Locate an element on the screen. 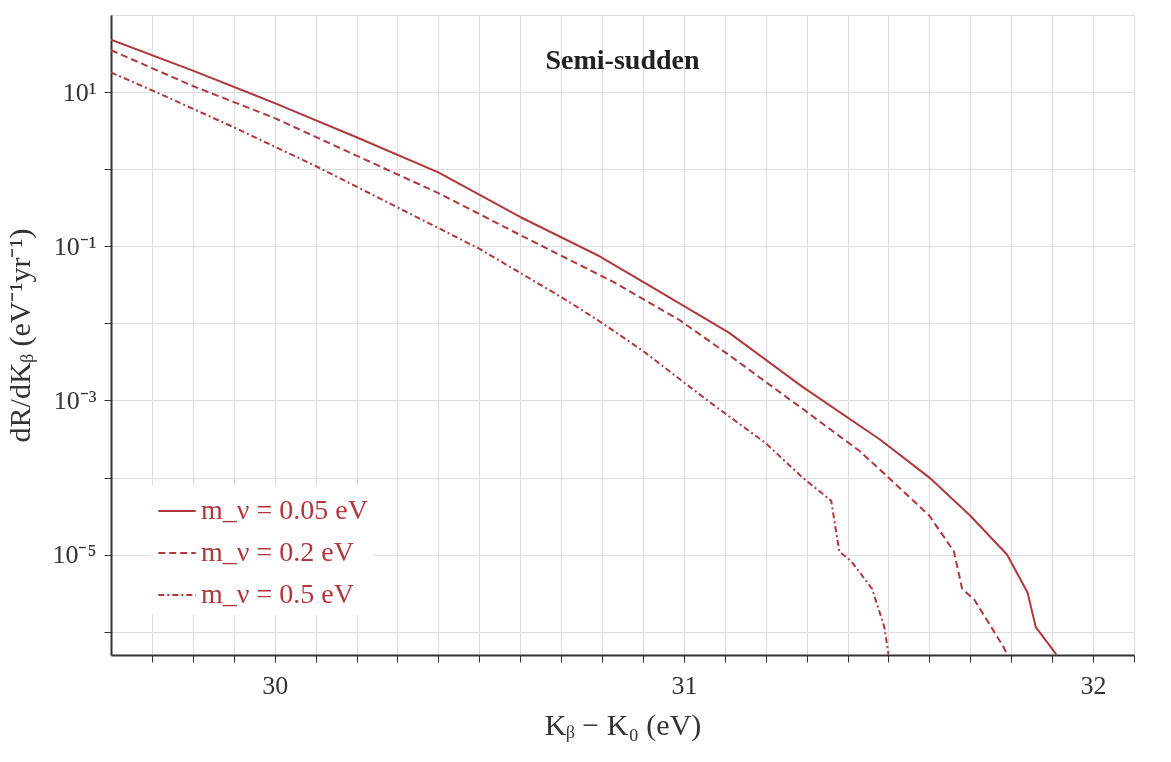 This screenshot has height=762, width=1171. legend-label: m_ν = 0.5 eV is located at coordinates (277, 593).